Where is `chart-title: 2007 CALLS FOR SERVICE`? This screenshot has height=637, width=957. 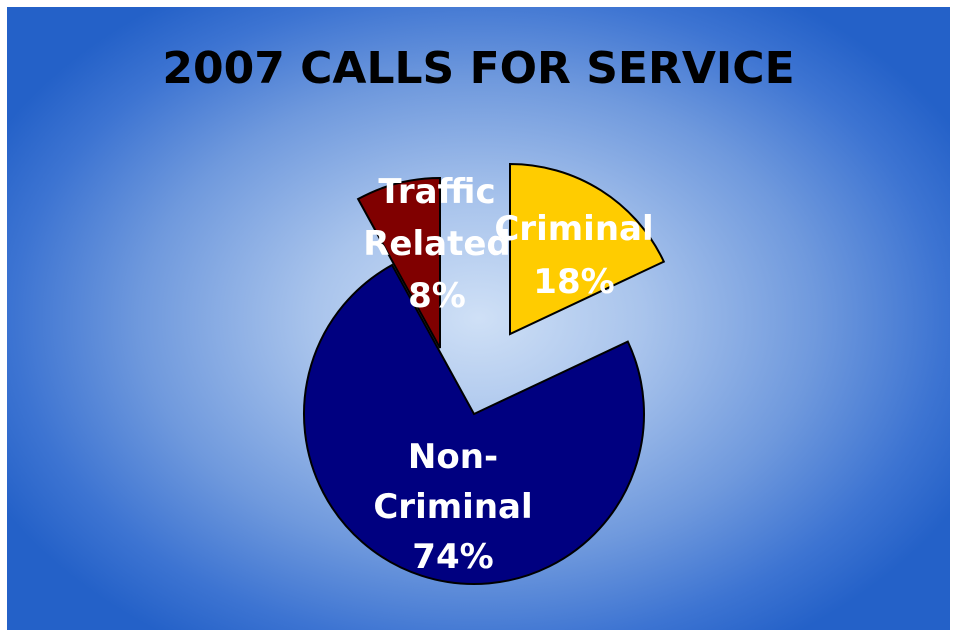
chart-title: 2007 CALLS FOR SERVICE is located at coordinates (478, 68).